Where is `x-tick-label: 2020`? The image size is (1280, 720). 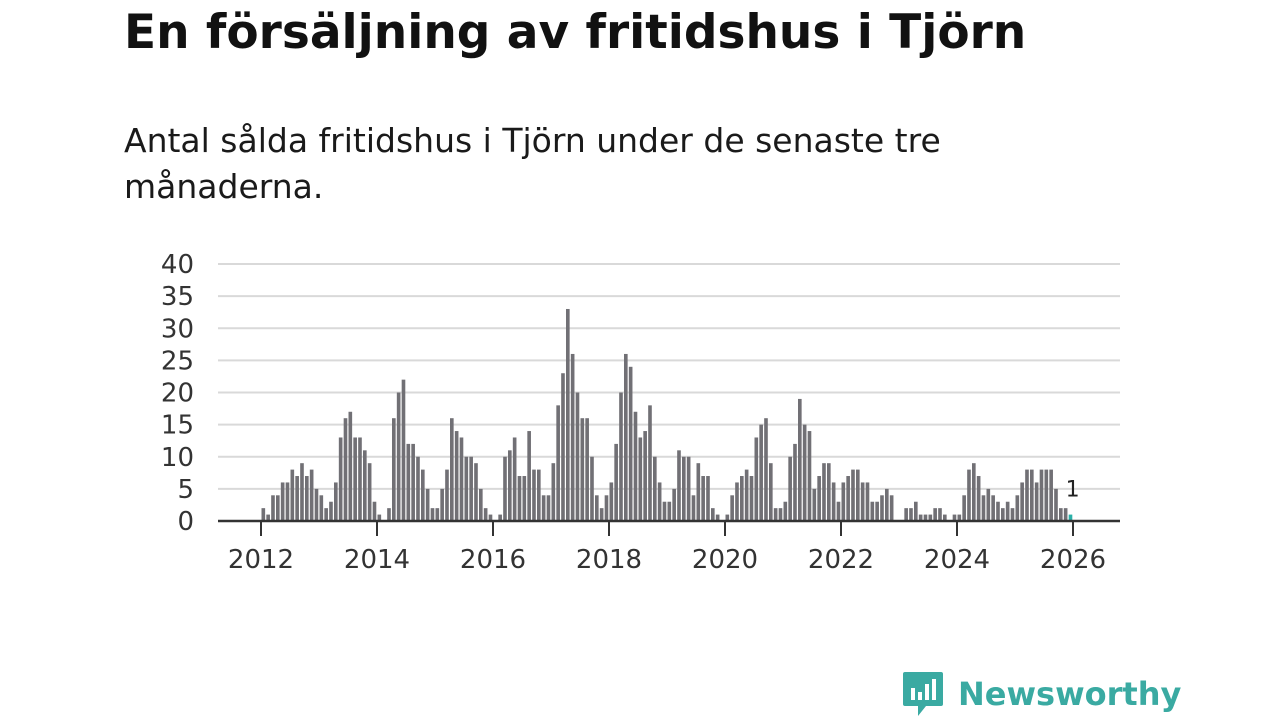
x-tick-label: 2020 is located at coordinates (725, 560).